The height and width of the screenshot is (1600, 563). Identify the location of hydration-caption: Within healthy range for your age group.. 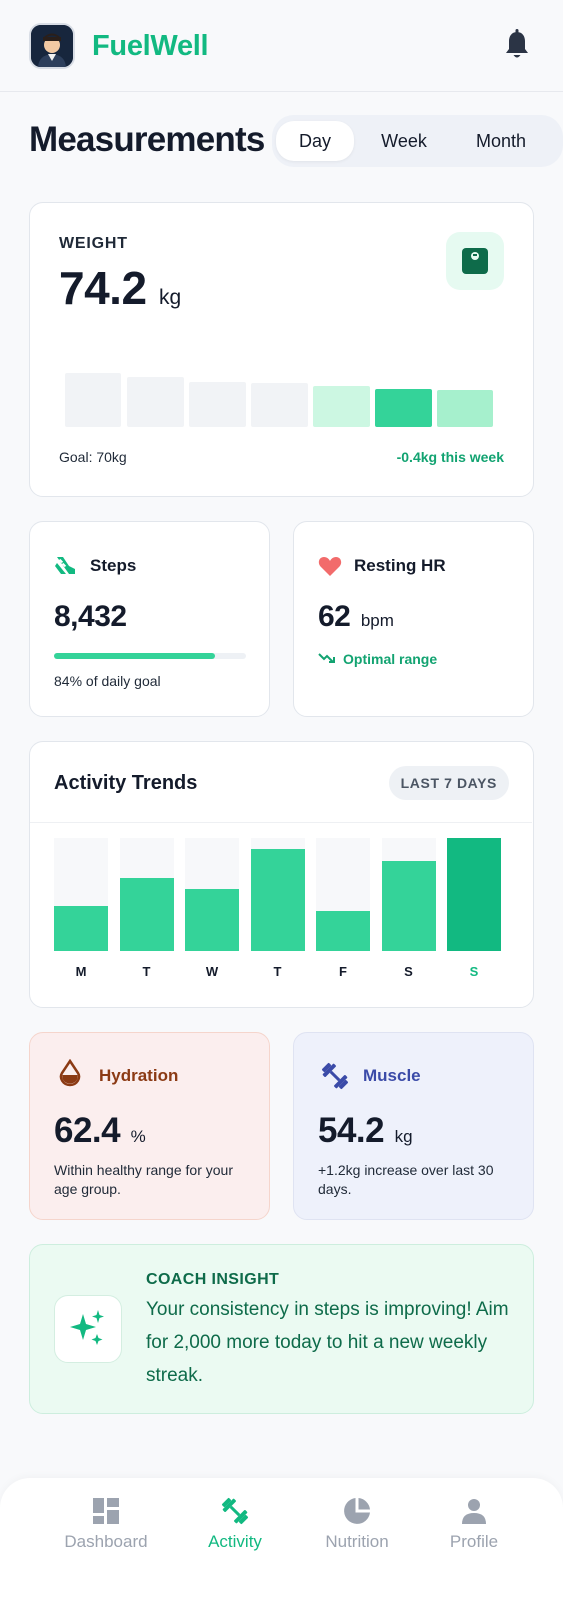
(143, 1179).